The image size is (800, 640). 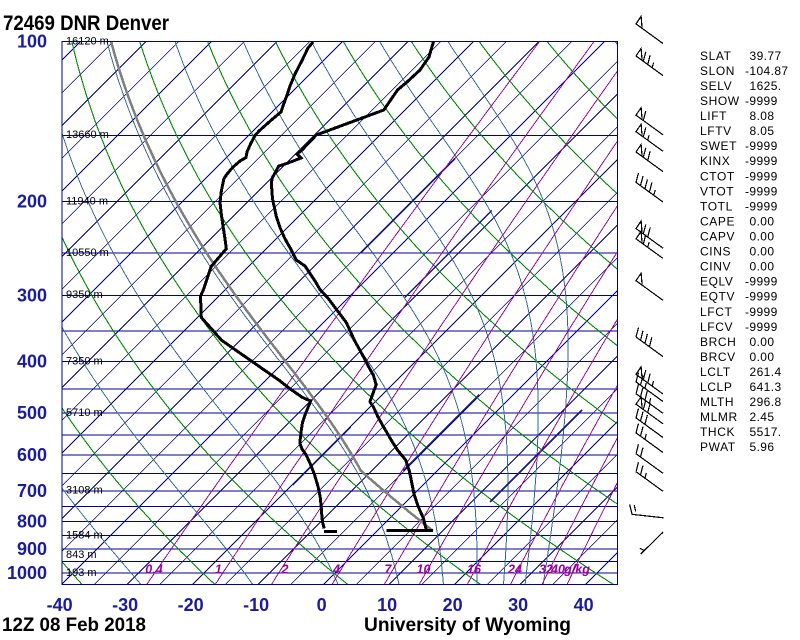 I want to click on svg-text: BRCV, so click(x=718, y=357).